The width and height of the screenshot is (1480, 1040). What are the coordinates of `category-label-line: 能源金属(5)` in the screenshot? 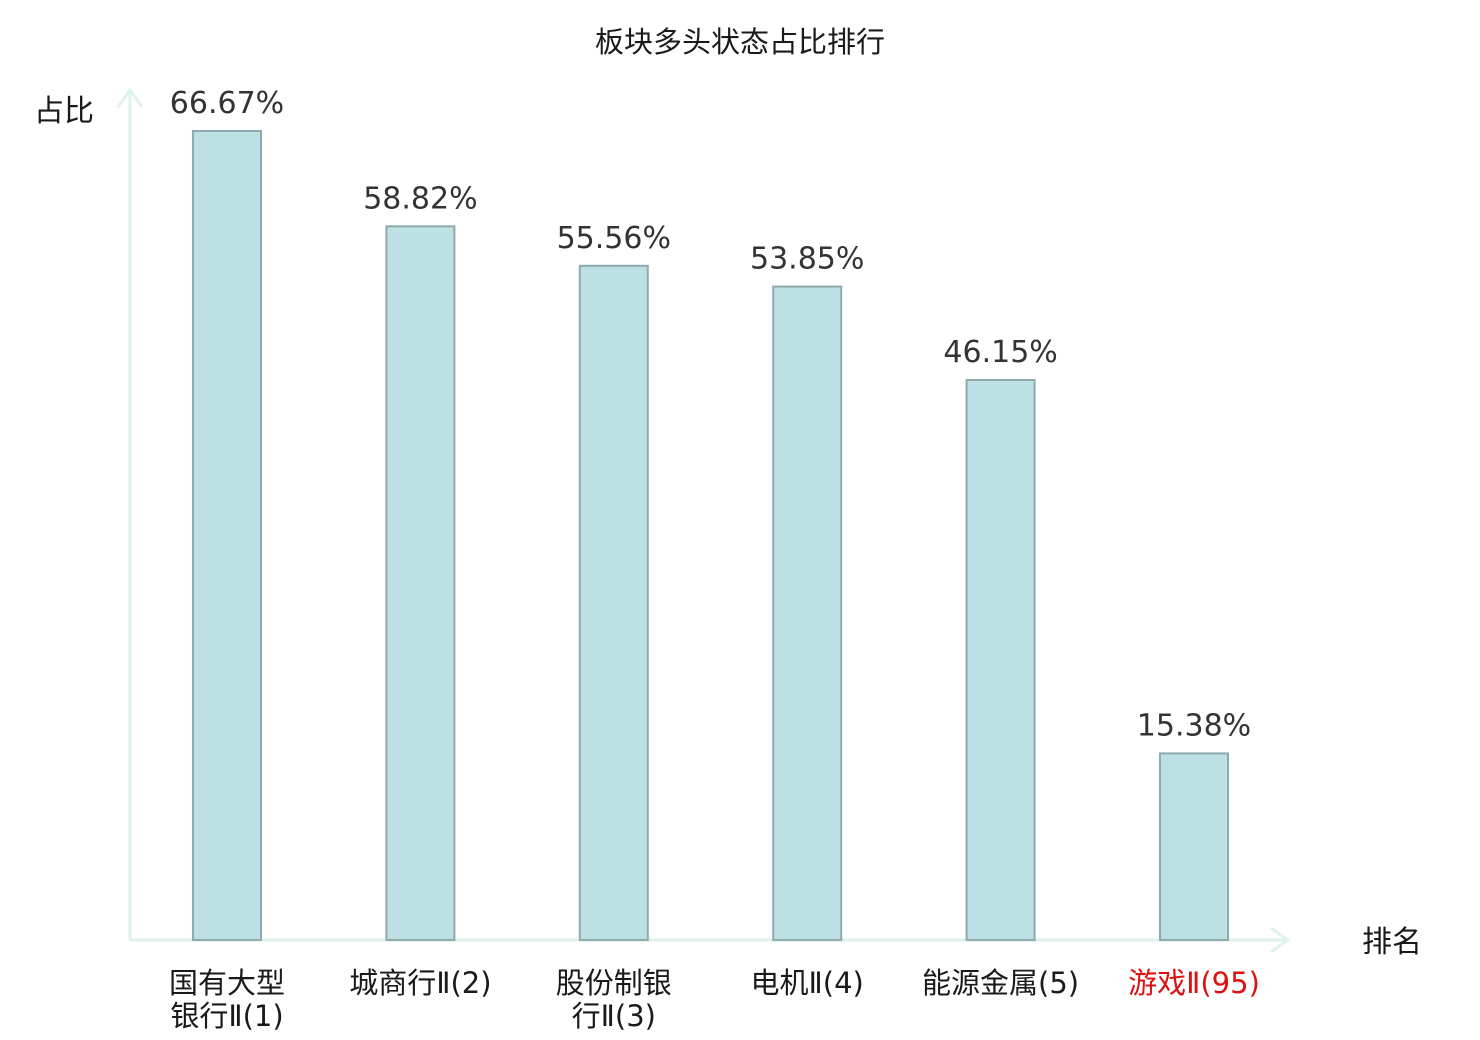 It's located at (1000, 983).